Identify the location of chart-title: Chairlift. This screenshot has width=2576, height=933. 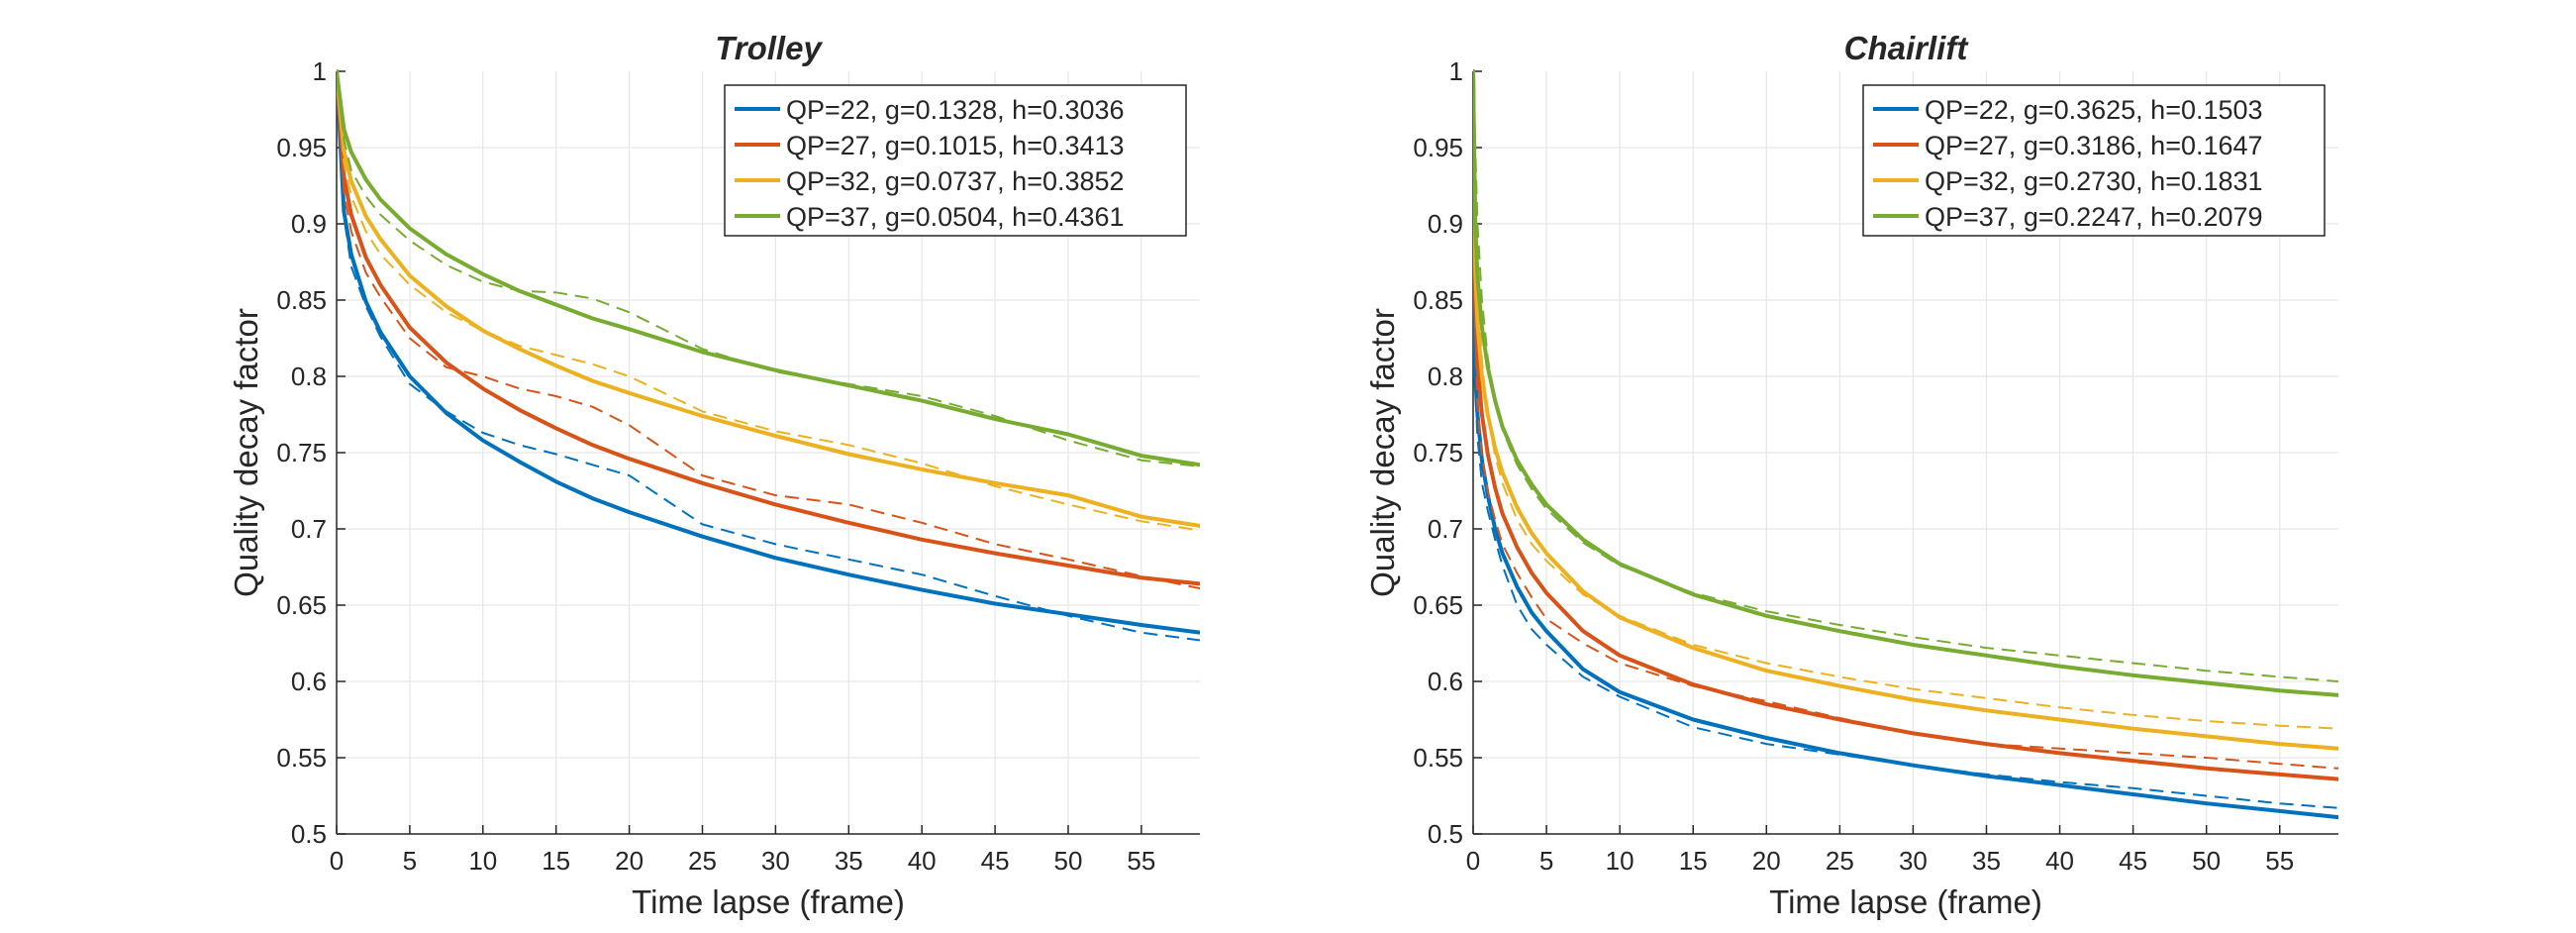
(1907, 48).